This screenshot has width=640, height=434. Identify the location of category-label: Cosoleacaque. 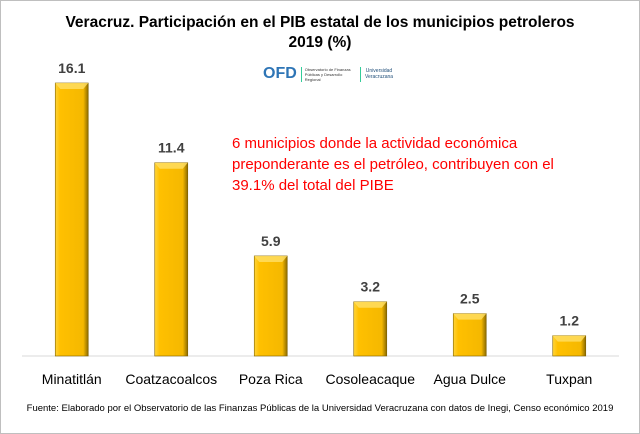
(370, 379).